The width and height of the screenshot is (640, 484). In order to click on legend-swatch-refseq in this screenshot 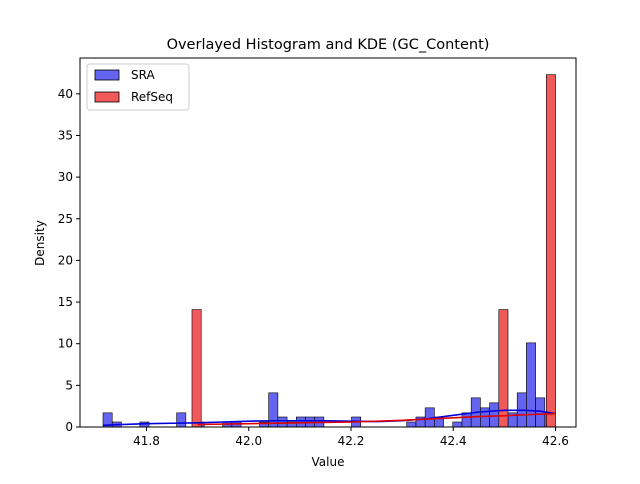, I will do `click(107, 97)`.